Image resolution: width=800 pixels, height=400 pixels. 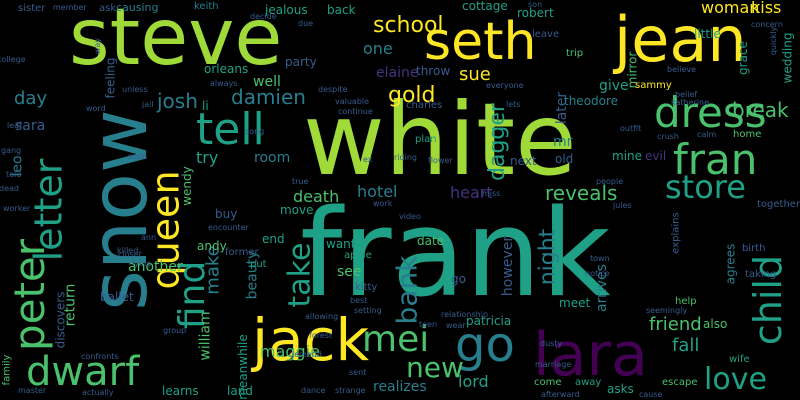 What do you see at coordinates (148, 104) in the screenshot?
I see `cloud-word: jail` at bounding box center [148, 104].